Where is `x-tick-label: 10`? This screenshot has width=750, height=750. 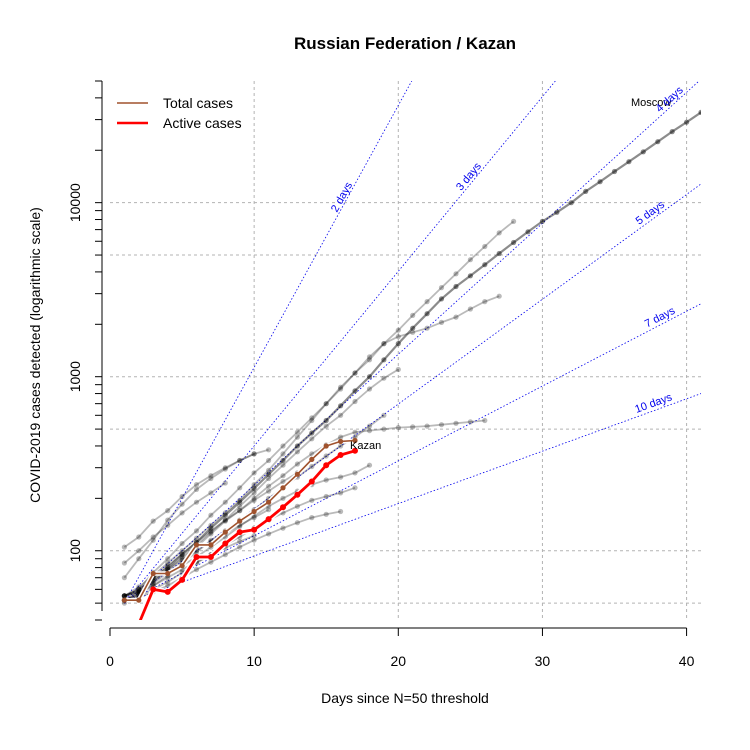
x-tick-label: 10 is located at coordinates (254, 661).